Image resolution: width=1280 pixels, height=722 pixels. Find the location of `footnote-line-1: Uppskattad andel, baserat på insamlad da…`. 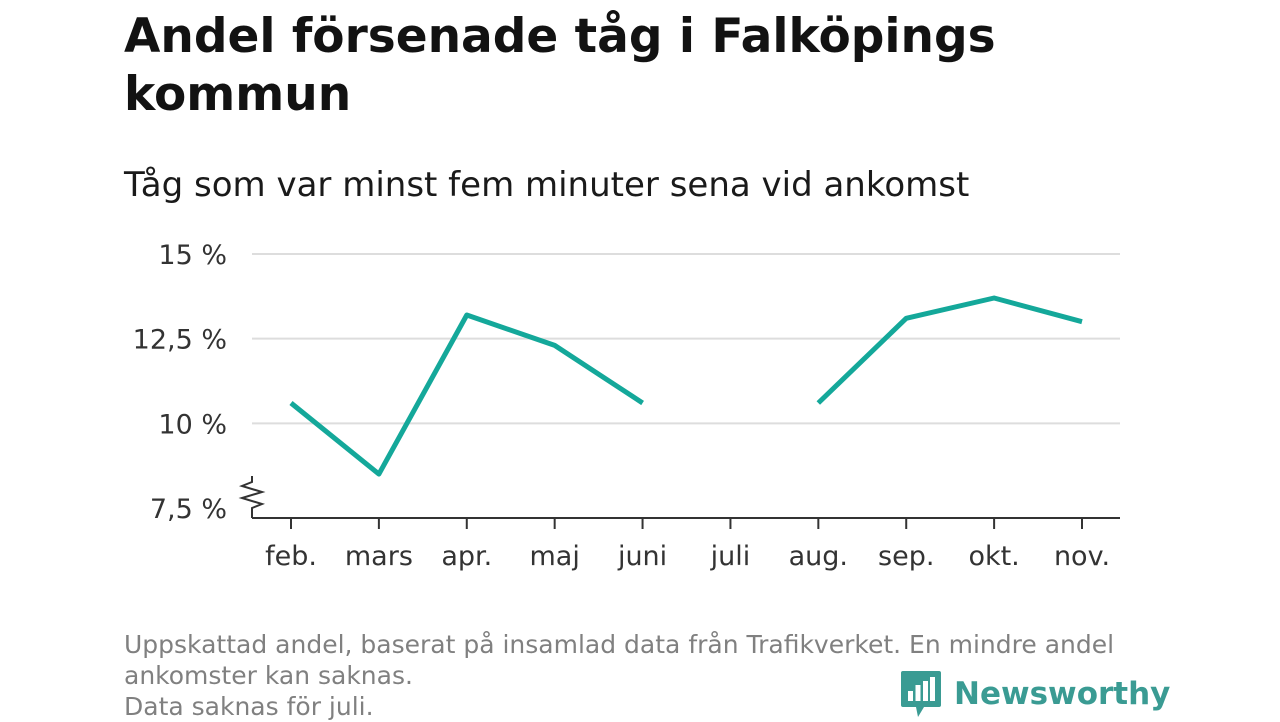

footnote-line-1: Uppskattad andel, baserat på insamlad da… is located at coordinates (619, 644).